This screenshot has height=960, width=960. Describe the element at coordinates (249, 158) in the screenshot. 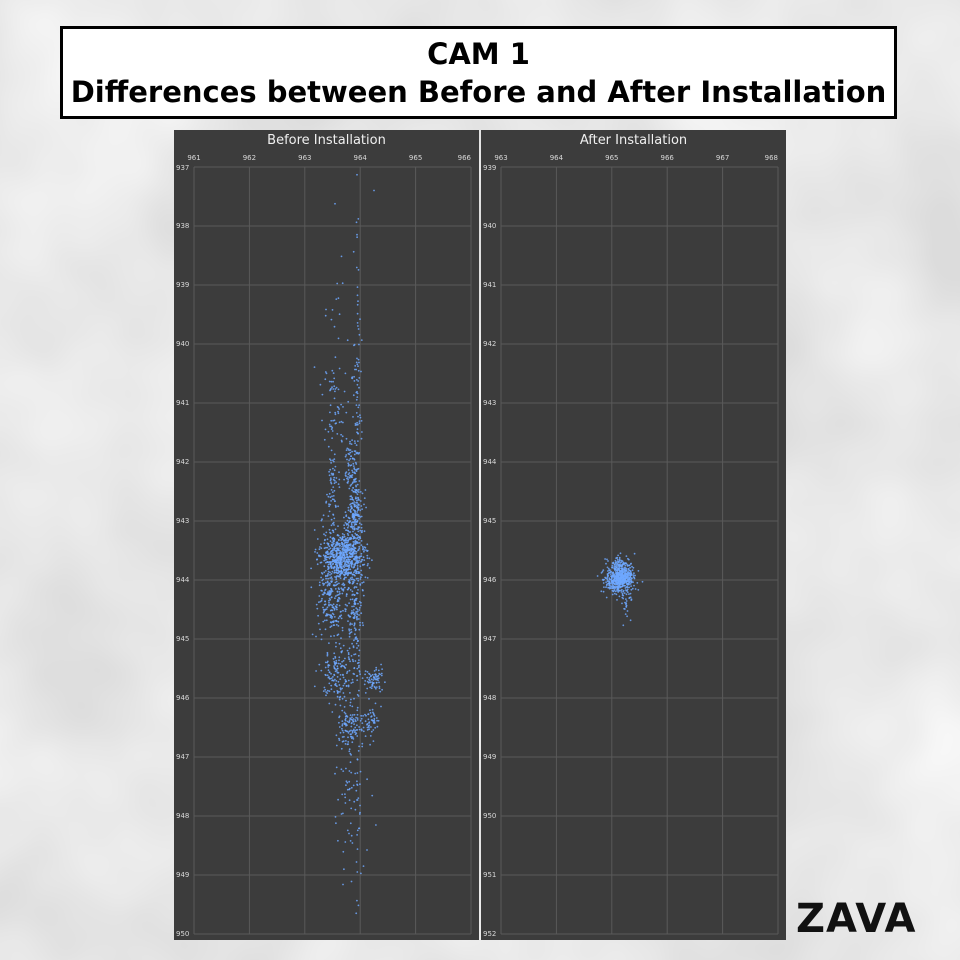

I see `x-tick-label: 962` at that location.